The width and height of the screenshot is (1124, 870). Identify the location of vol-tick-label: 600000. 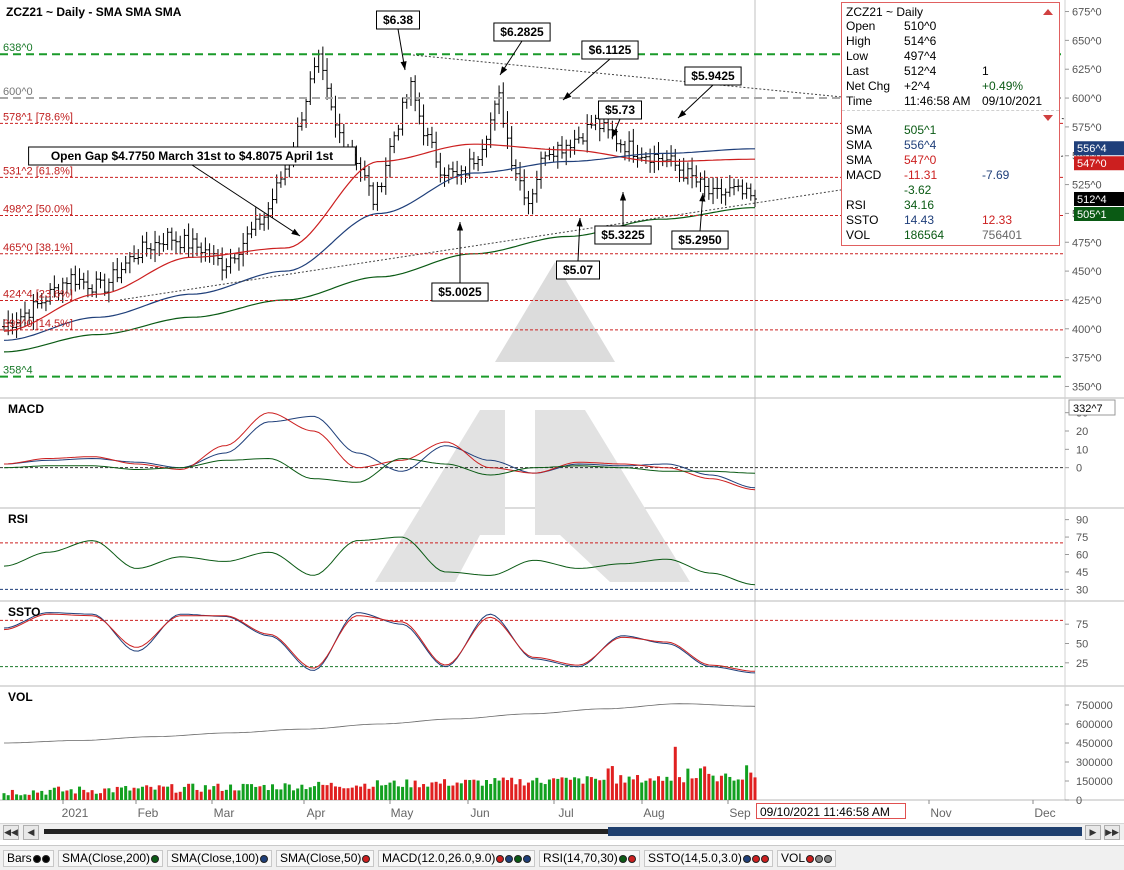
(1094, 725).